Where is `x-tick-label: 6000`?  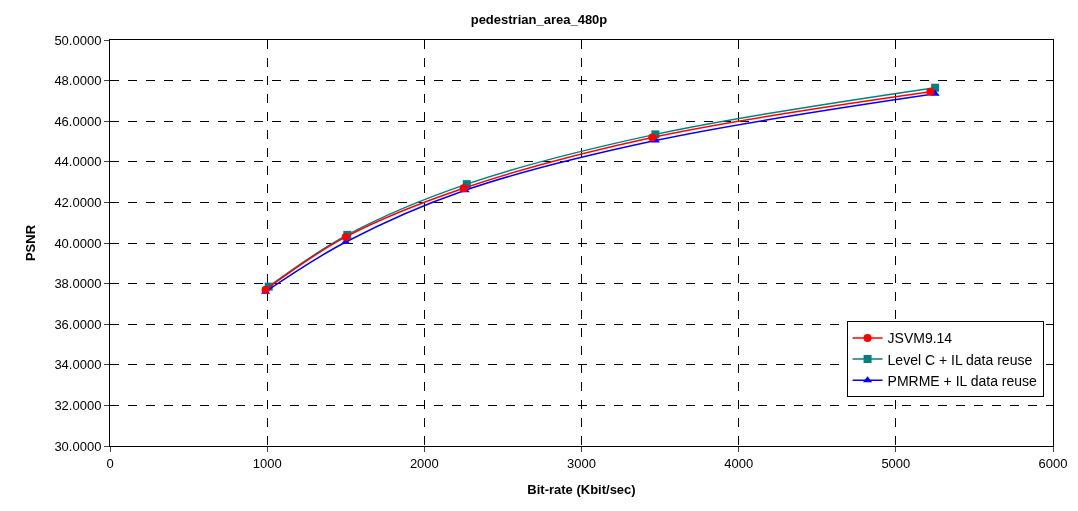
x-tick-label: 6000 is located at coordinates (1053, 463).